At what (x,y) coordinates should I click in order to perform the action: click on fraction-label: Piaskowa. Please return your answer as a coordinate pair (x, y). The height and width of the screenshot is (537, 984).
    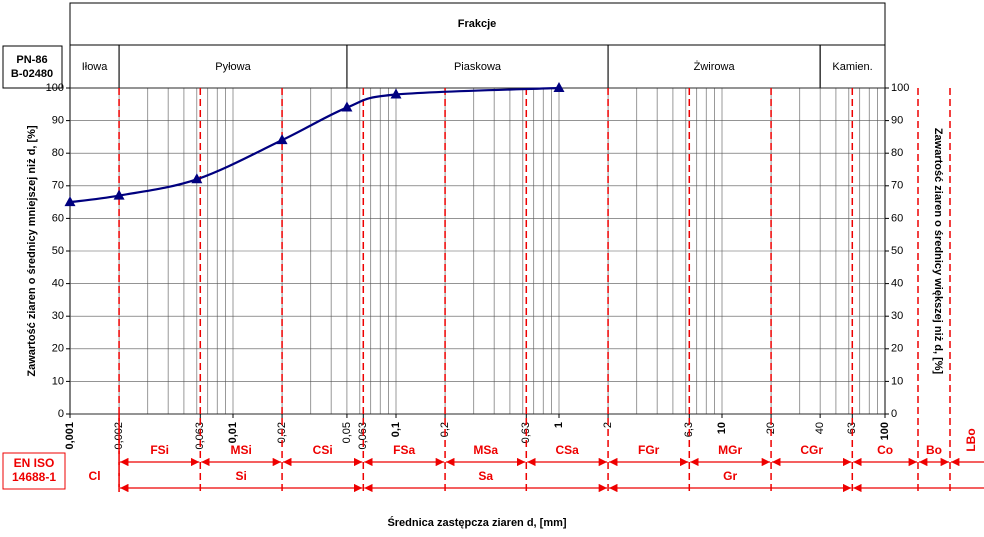
    Looking at the image, I should click on (478, 67).